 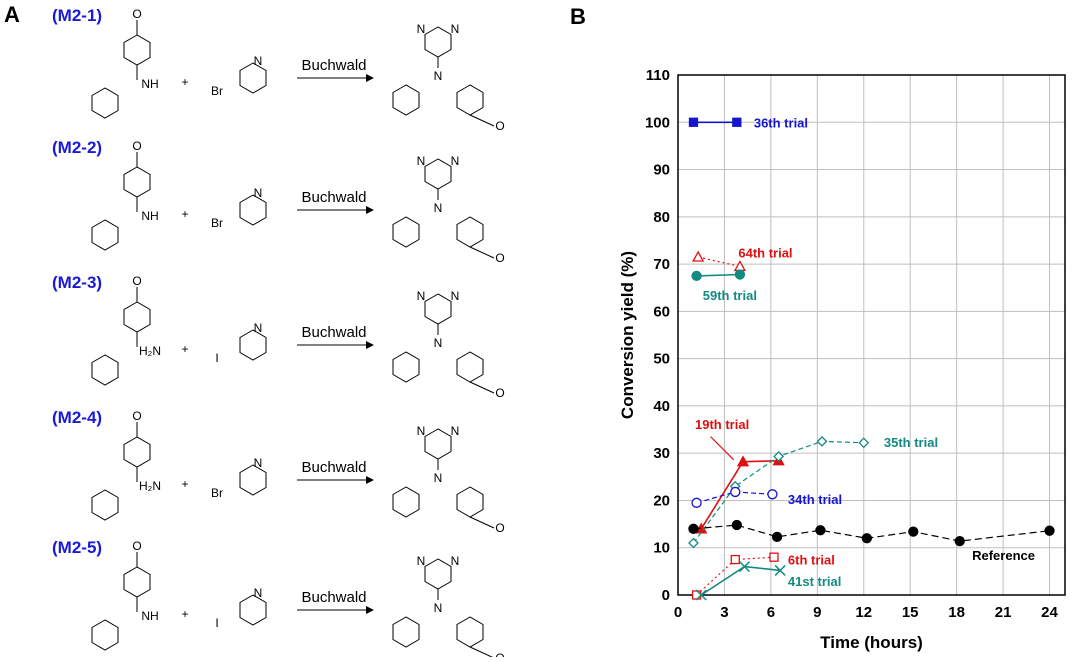 What do you see at coordinates (184, 349) in the screenshot?
I see `plus-sign: +` at bounding box center [184, 349].